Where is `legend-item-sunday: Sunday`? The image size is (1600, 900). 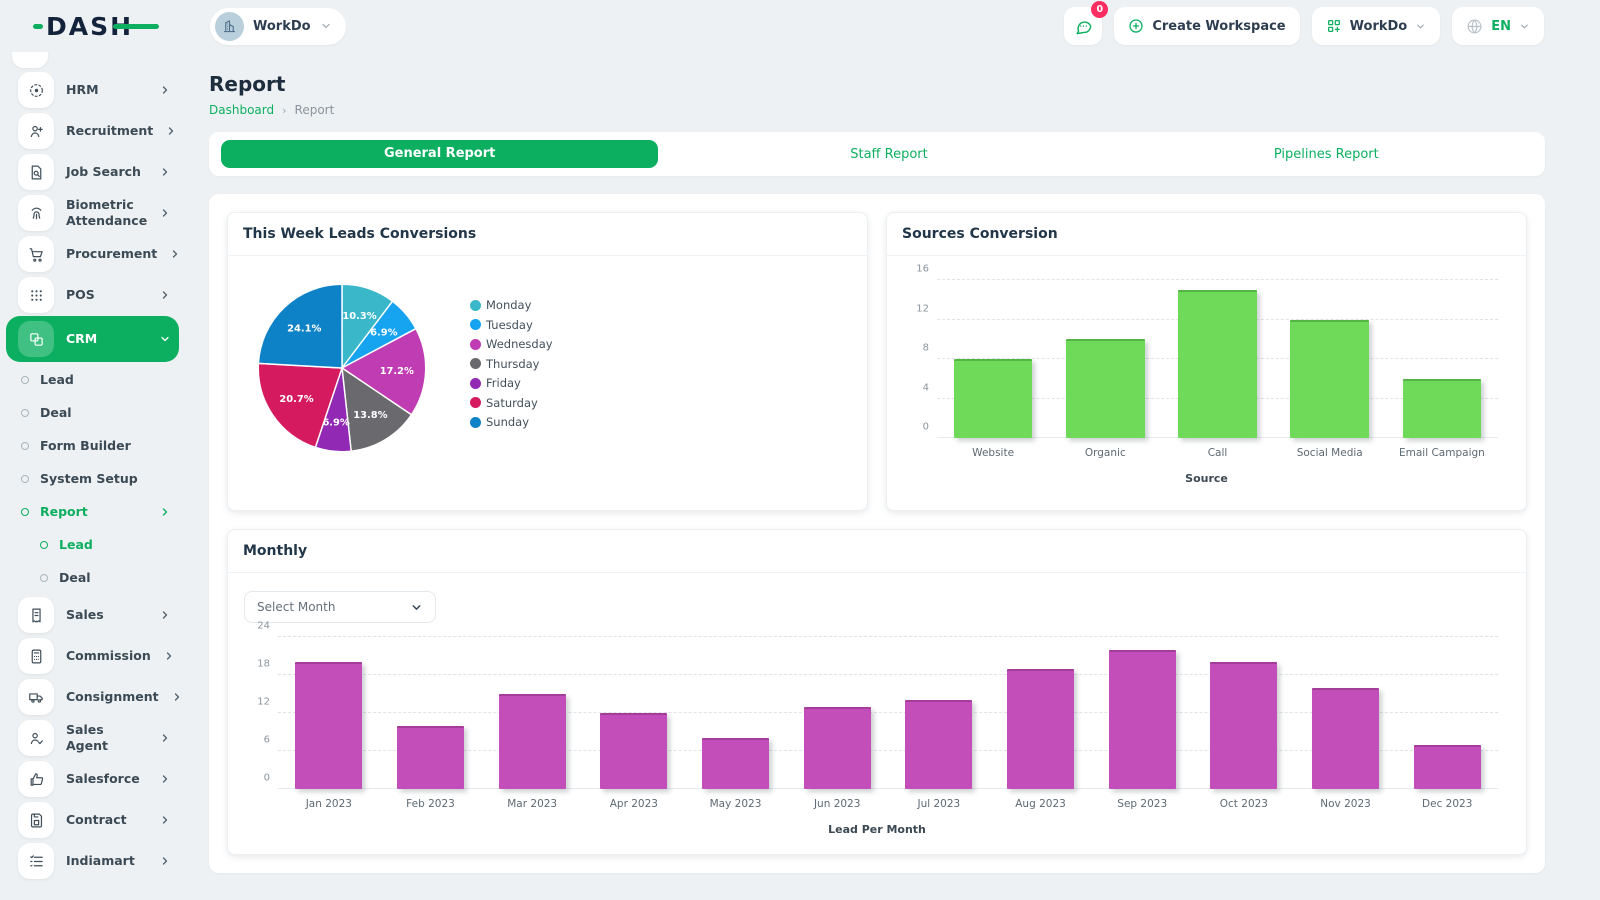 legend-item-sunday: Sunday is located at coordinates (511, 422).